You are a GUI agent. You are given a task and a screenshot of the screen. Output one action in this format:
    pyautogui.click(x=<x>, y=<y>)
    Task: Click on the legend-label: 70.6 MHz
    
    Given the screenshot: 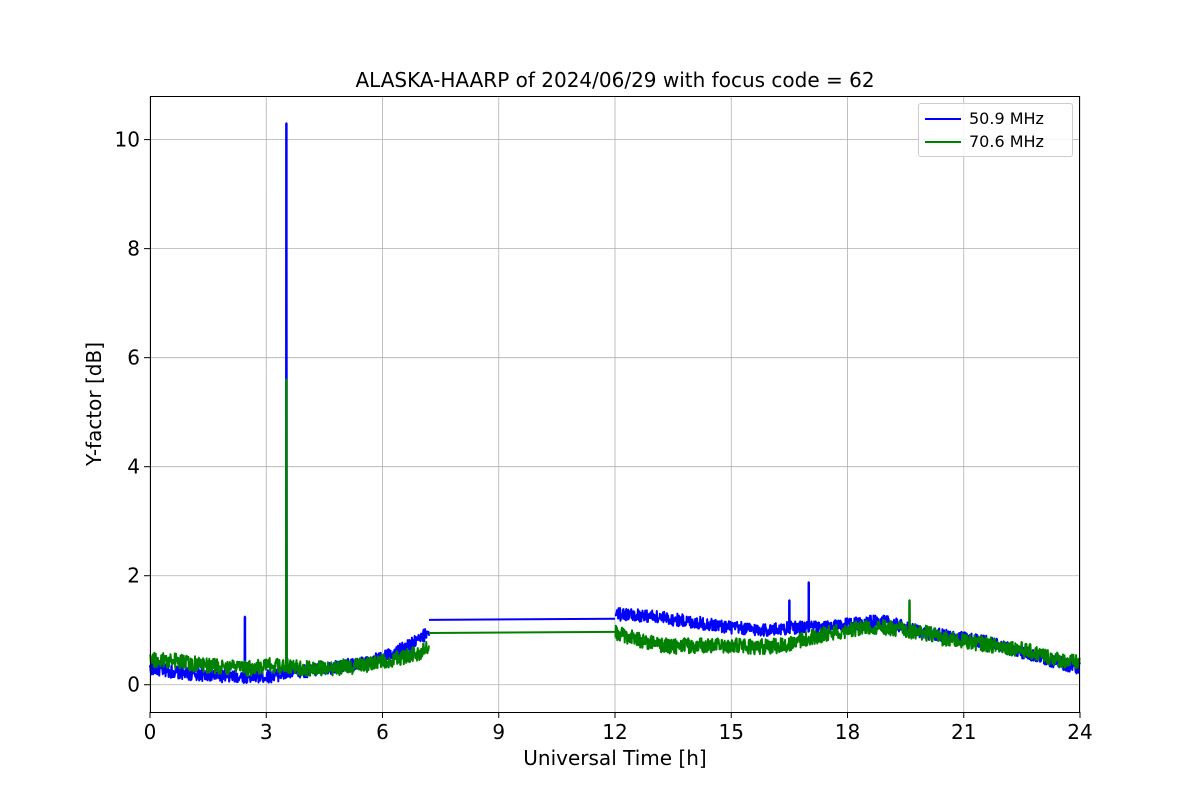 What is the action you would take?
    pyautogui.click(x=1006, y=141)
    